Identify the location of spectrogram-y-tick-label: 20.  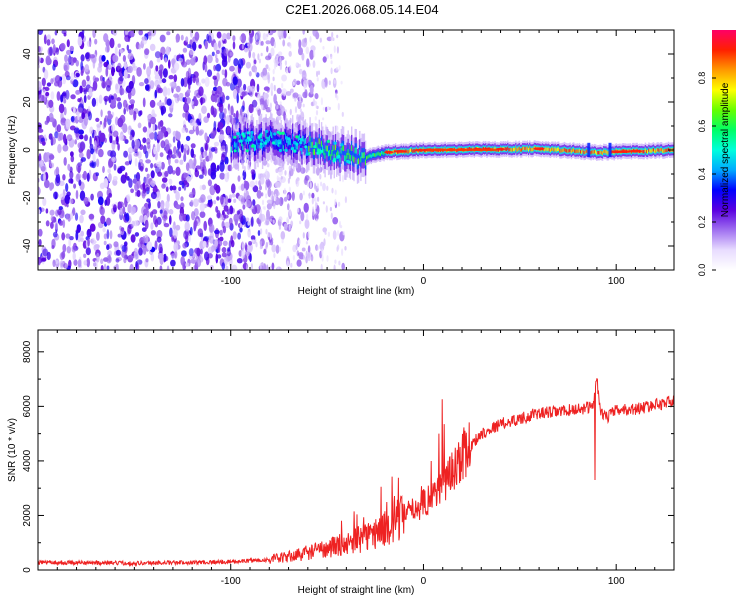
(27, 102).